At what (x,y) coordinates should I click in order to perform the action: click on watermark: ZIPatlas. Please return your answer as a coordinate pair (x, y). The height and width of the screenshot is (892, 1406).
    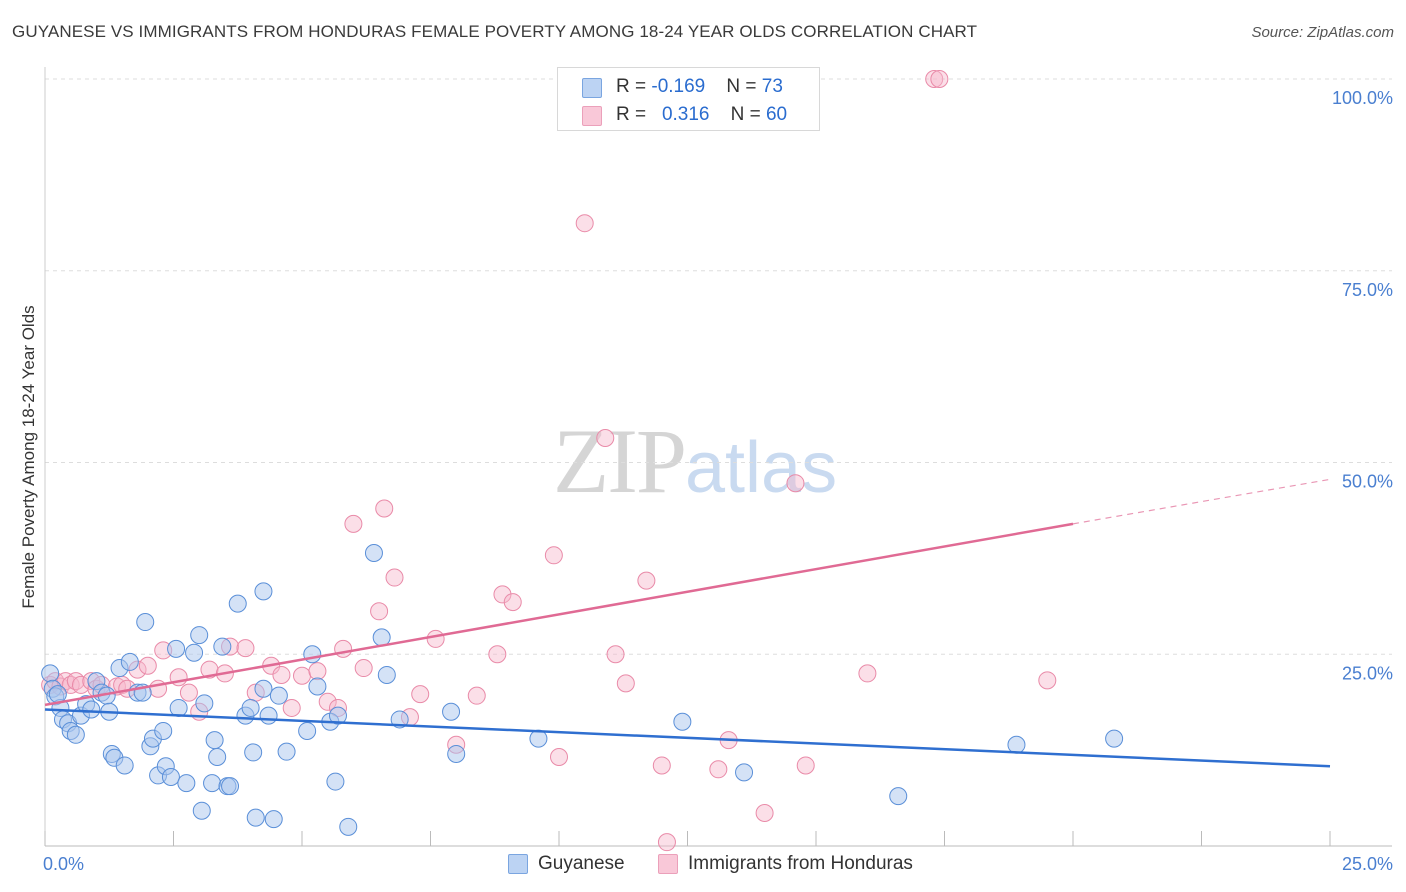
    Looking at the image, I should click on (695, 461).